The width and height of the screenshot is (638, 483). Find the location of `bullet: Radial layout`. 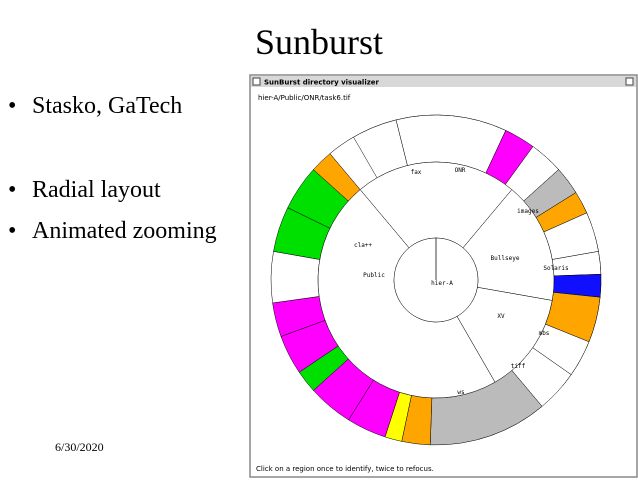

bullet: Radial layout is located at coordinates (96, 190).